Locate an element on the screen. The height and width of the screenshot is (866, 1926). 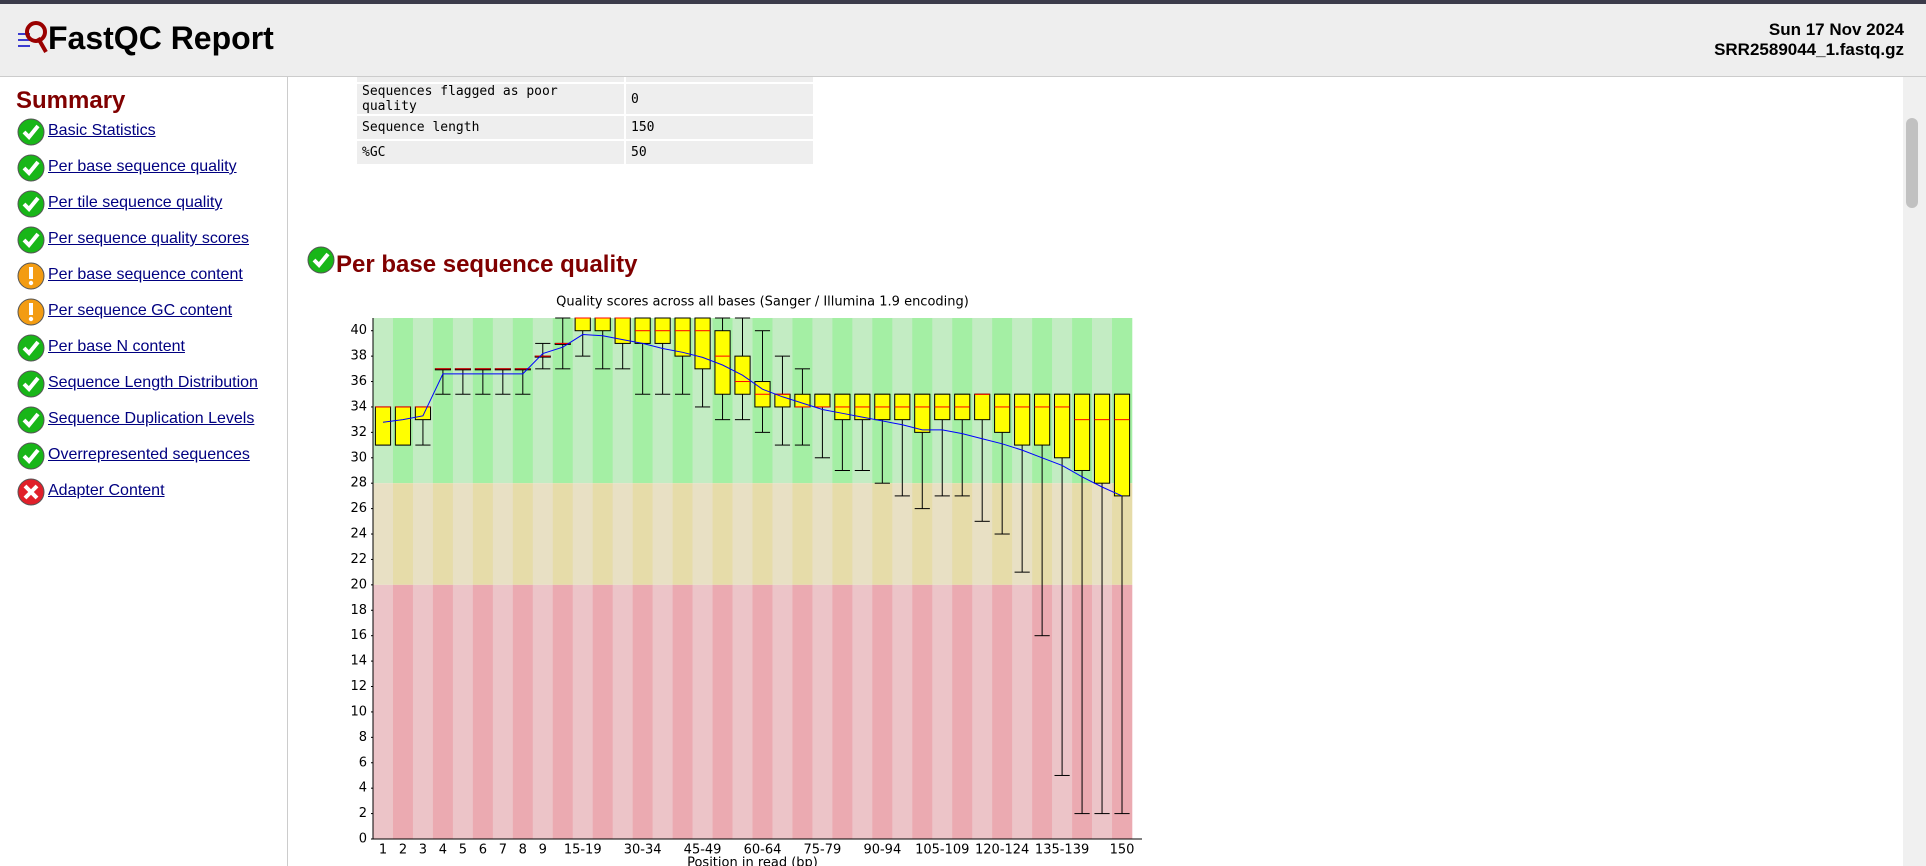
report-date: Sun 17 Nov 2024 is located at coordinates (1836, 29).